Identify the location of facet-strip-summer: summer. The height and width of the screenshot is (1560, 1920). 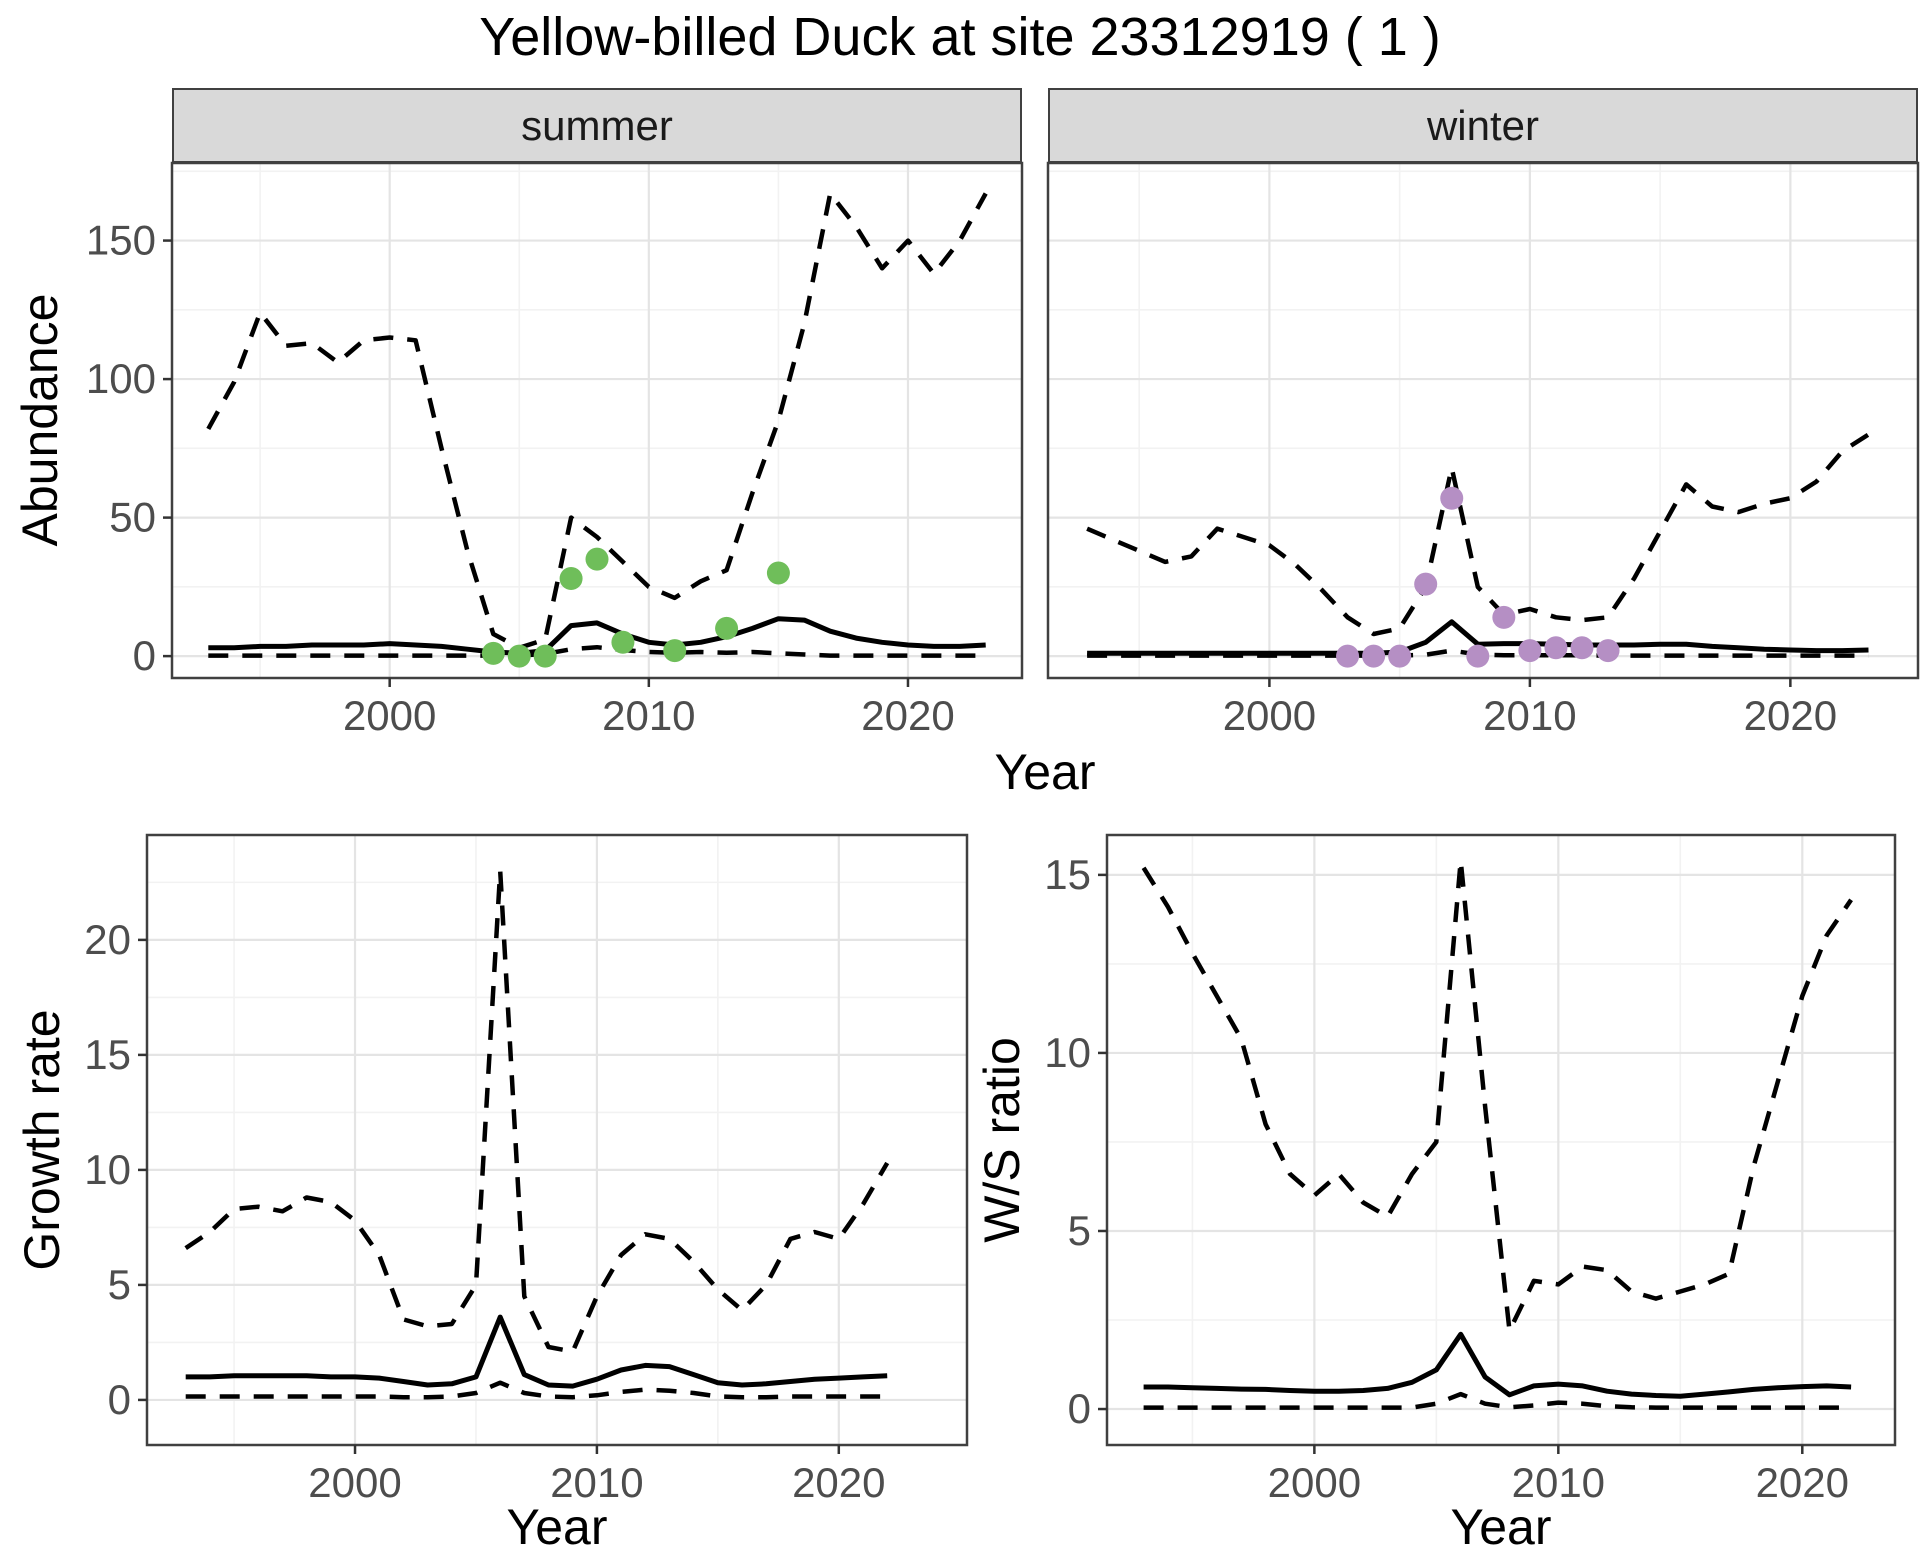
(597, 125).